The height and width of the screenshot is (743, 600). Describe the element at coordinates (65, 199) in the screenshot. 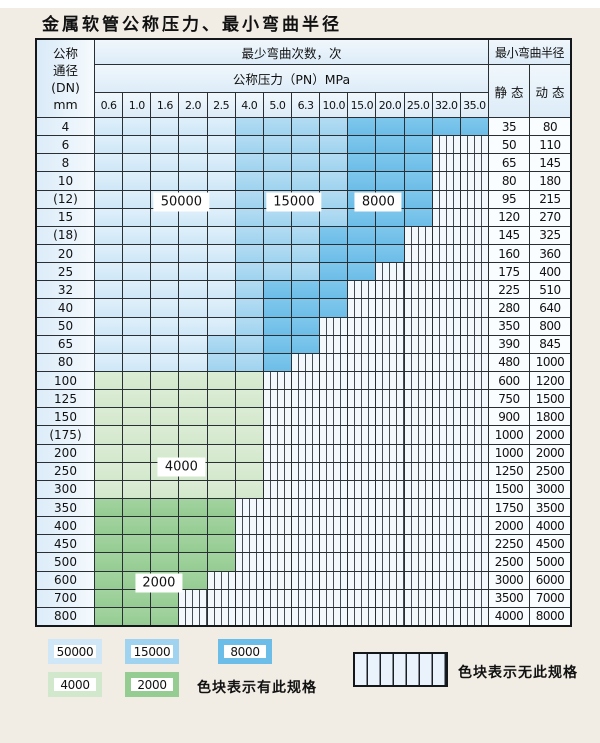

I see `dn-label: (12)` at that location.